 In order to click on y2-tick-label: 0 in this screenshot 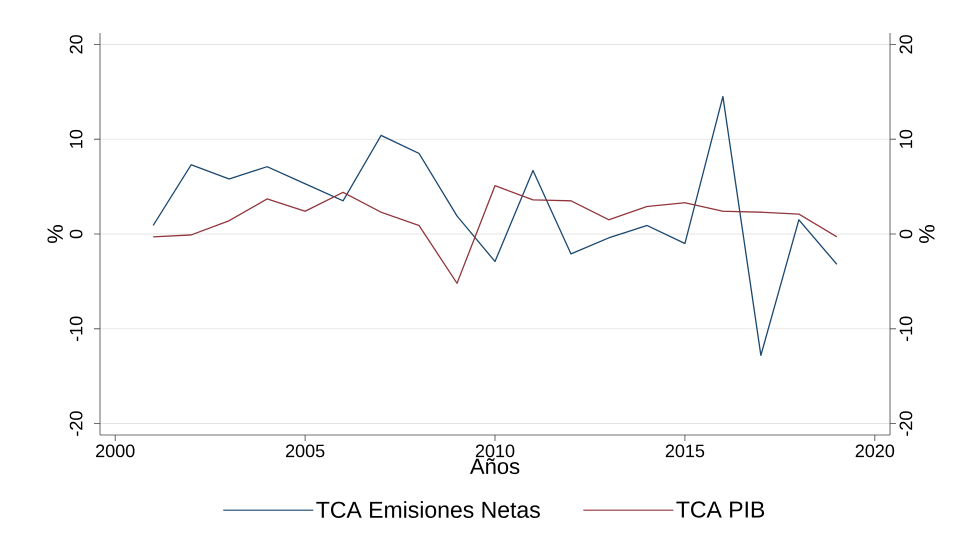, I will do `click(906, 234)`.